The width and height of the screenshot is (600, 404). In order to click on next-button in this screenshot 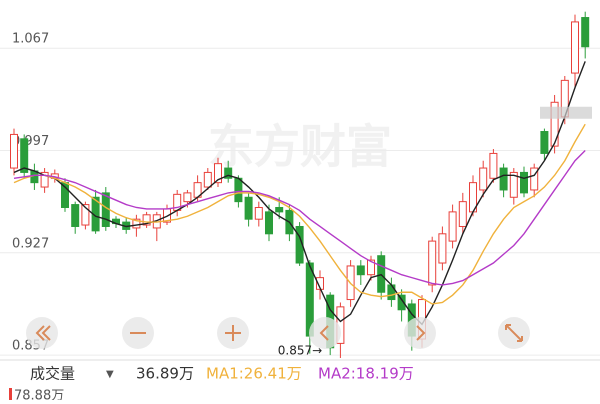, I will do `click(420, 333)`.